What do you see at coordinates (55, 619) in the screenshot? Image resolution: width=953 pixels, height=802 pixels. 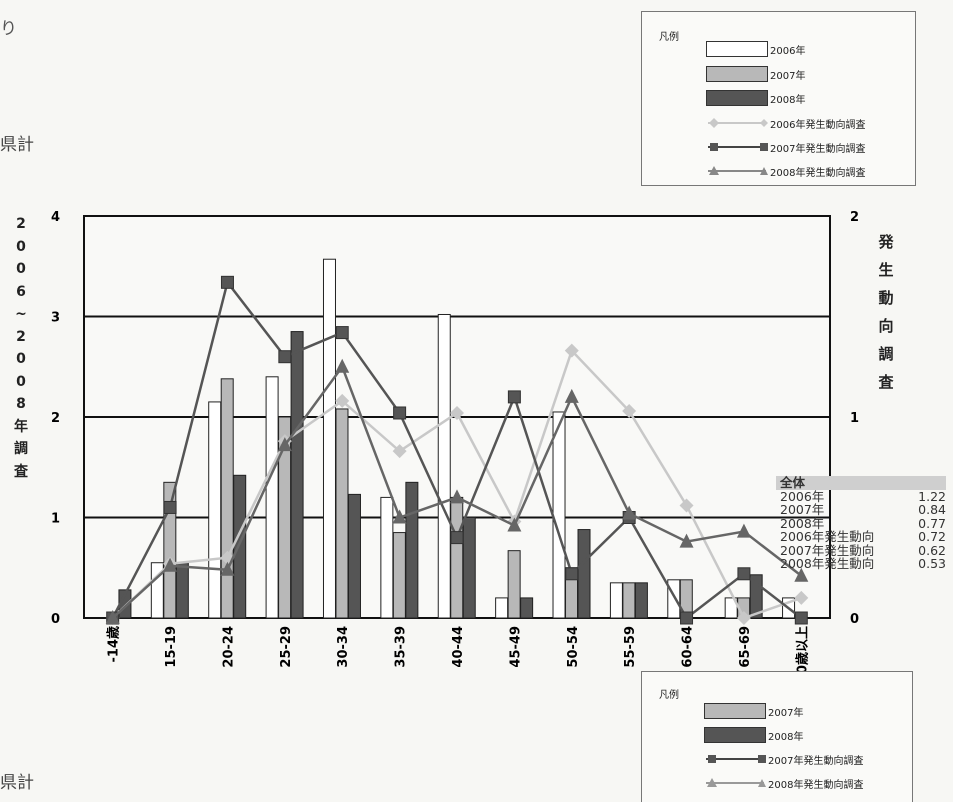 I see `y-tick-label: 0` at bounding box center [55, 619].